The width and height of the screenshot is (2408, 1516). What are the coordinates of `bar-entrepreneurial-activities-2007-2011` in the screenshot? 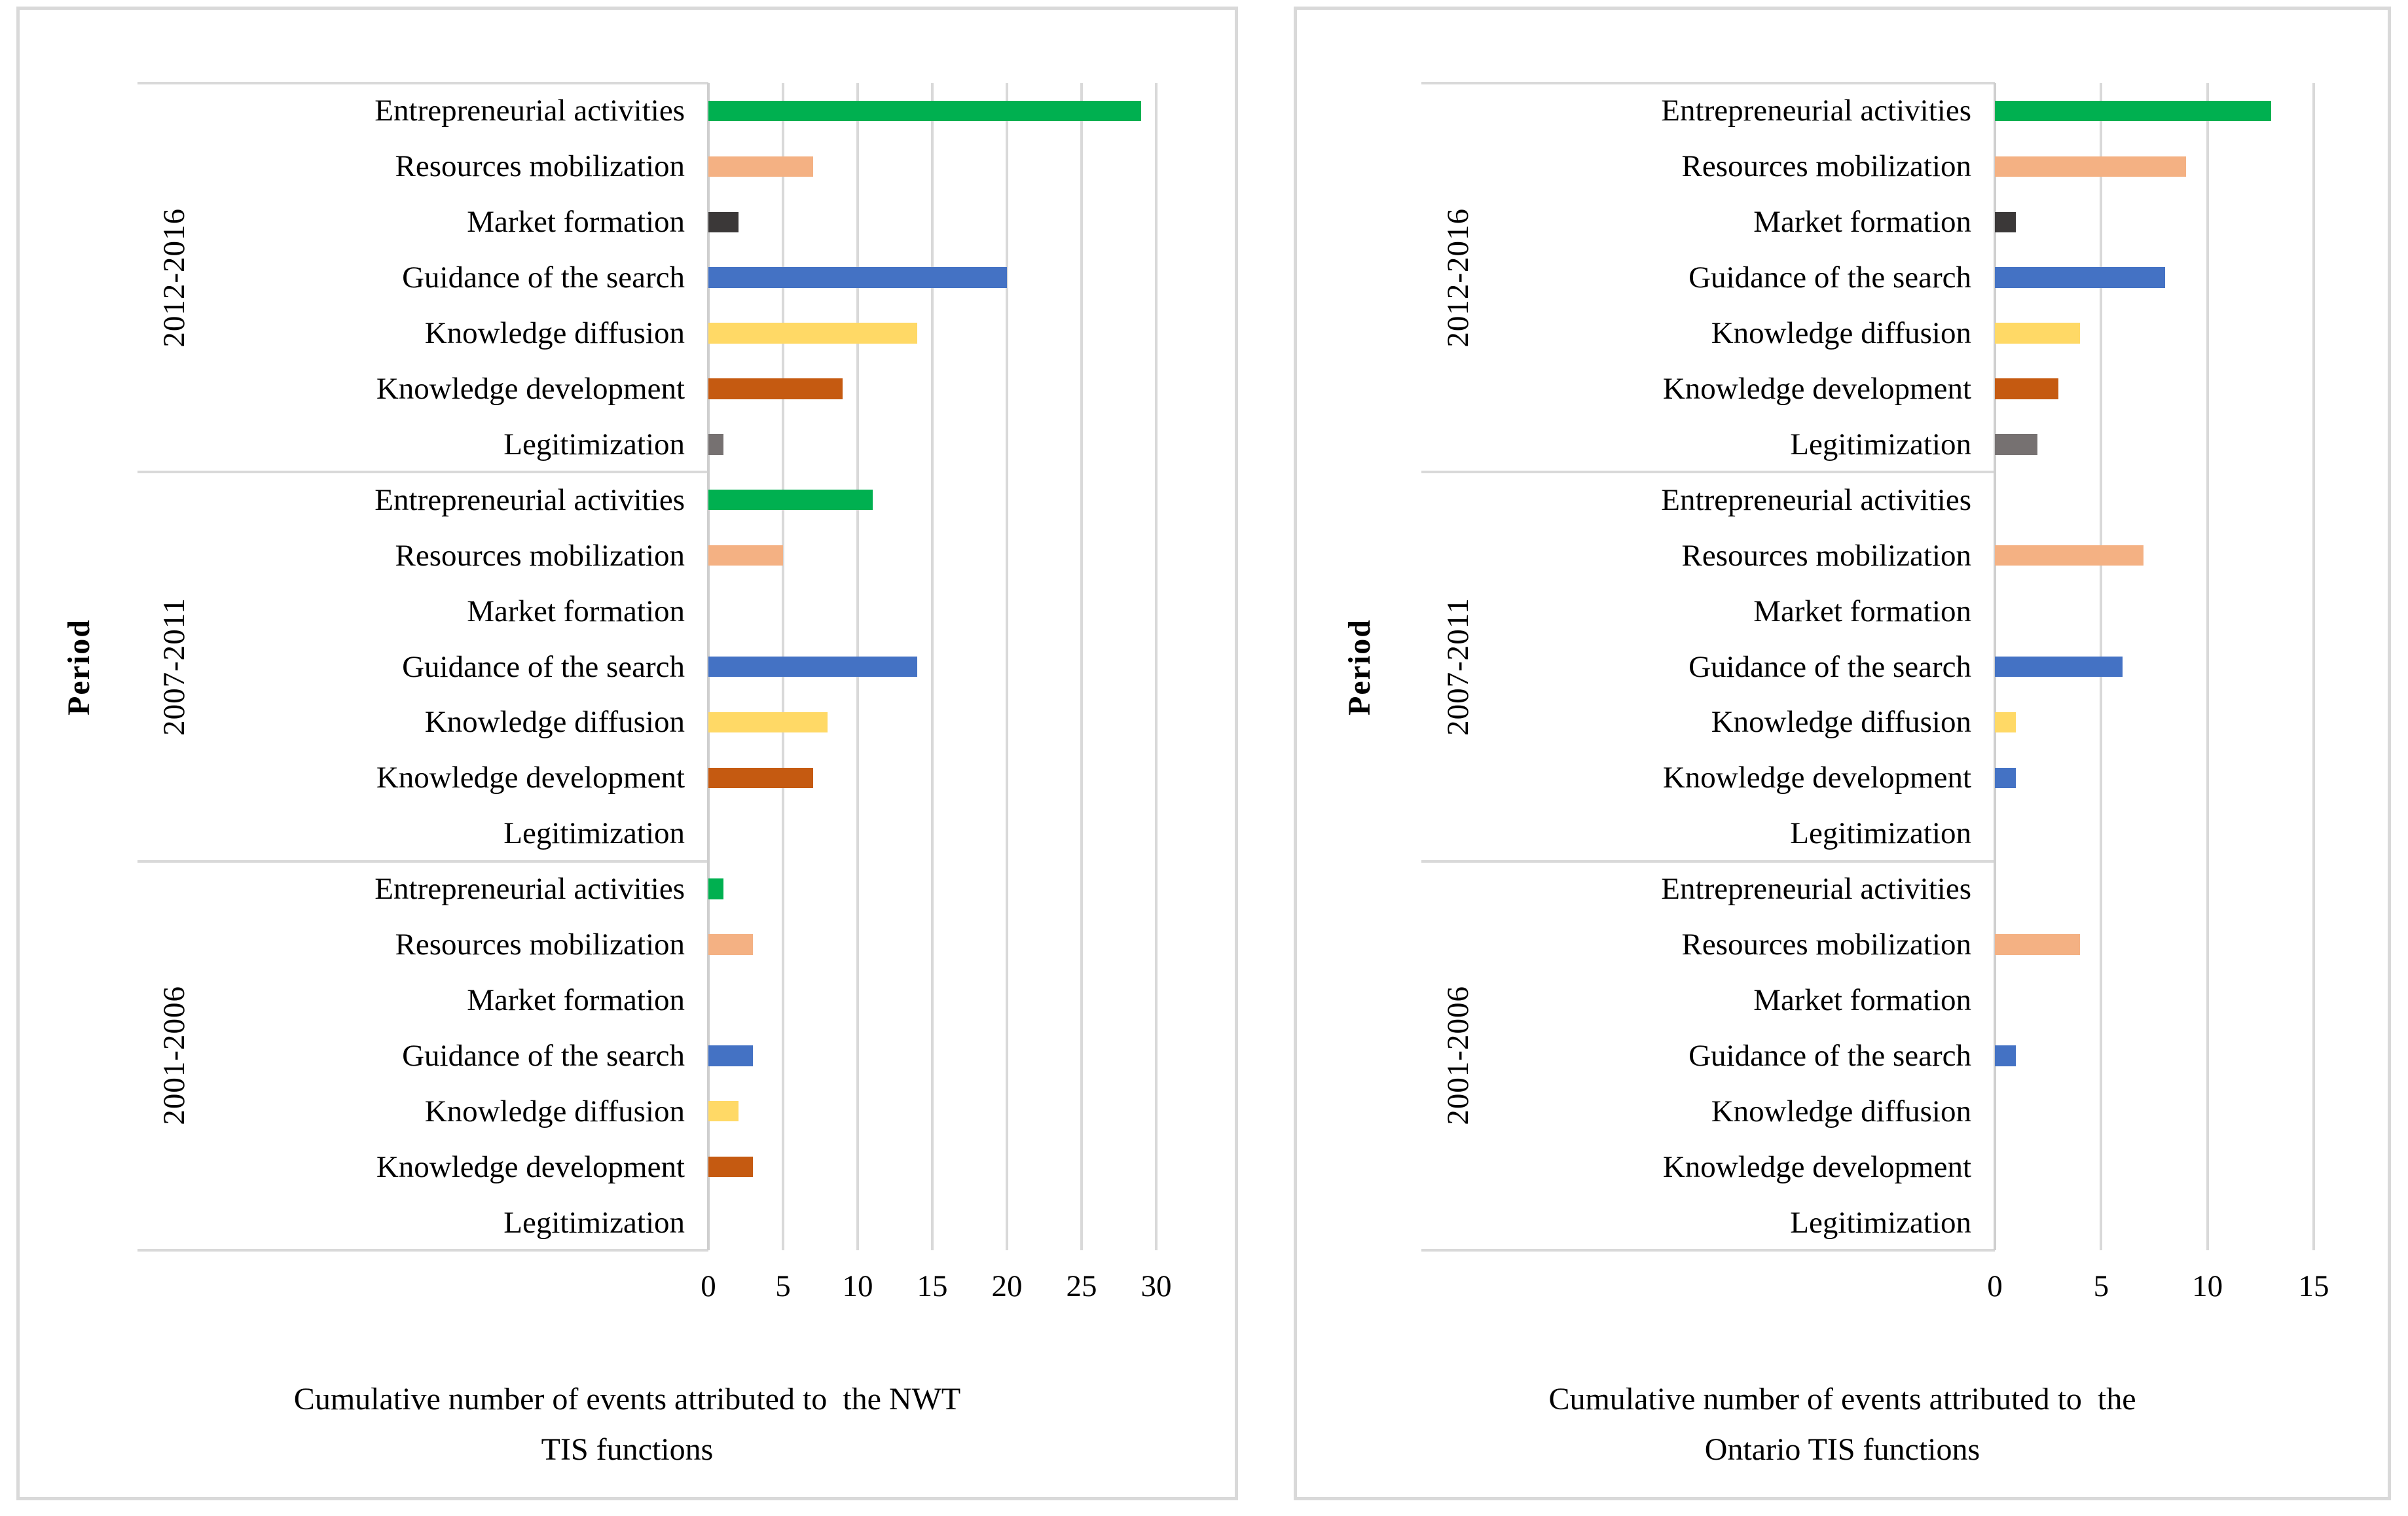 It's located at (790, 500).